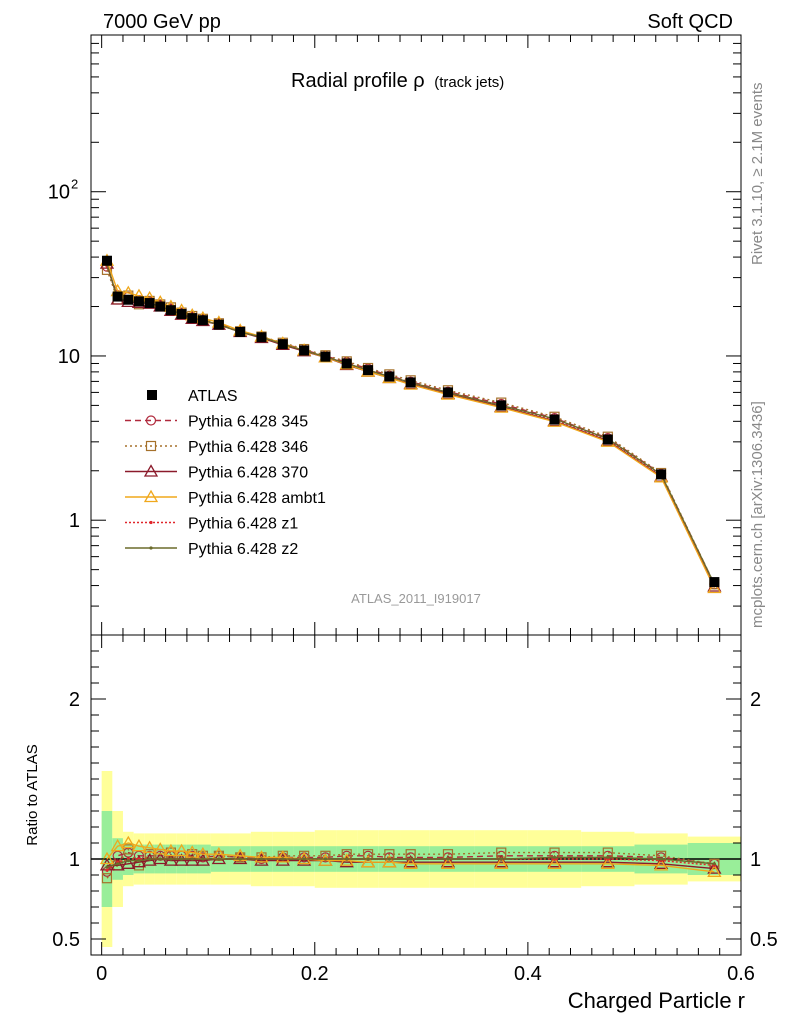 The height and width of the screenshot is (1024, 786). What do you see at coordinates (74, 700) in the screenshot?
I see `ratio-y-tick-label: 2` at bounding box center [74, 700].